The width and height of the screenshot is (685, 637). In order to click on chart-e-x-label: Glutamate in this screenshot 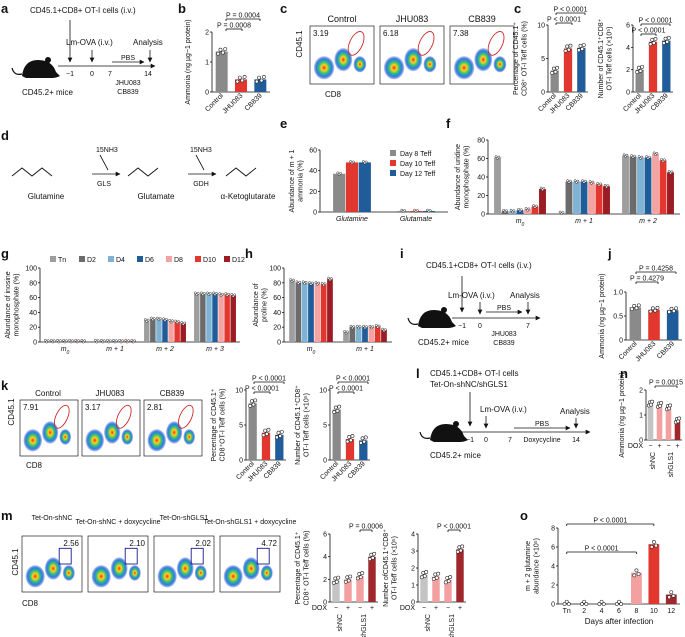, I will do `click(416, 219)`.